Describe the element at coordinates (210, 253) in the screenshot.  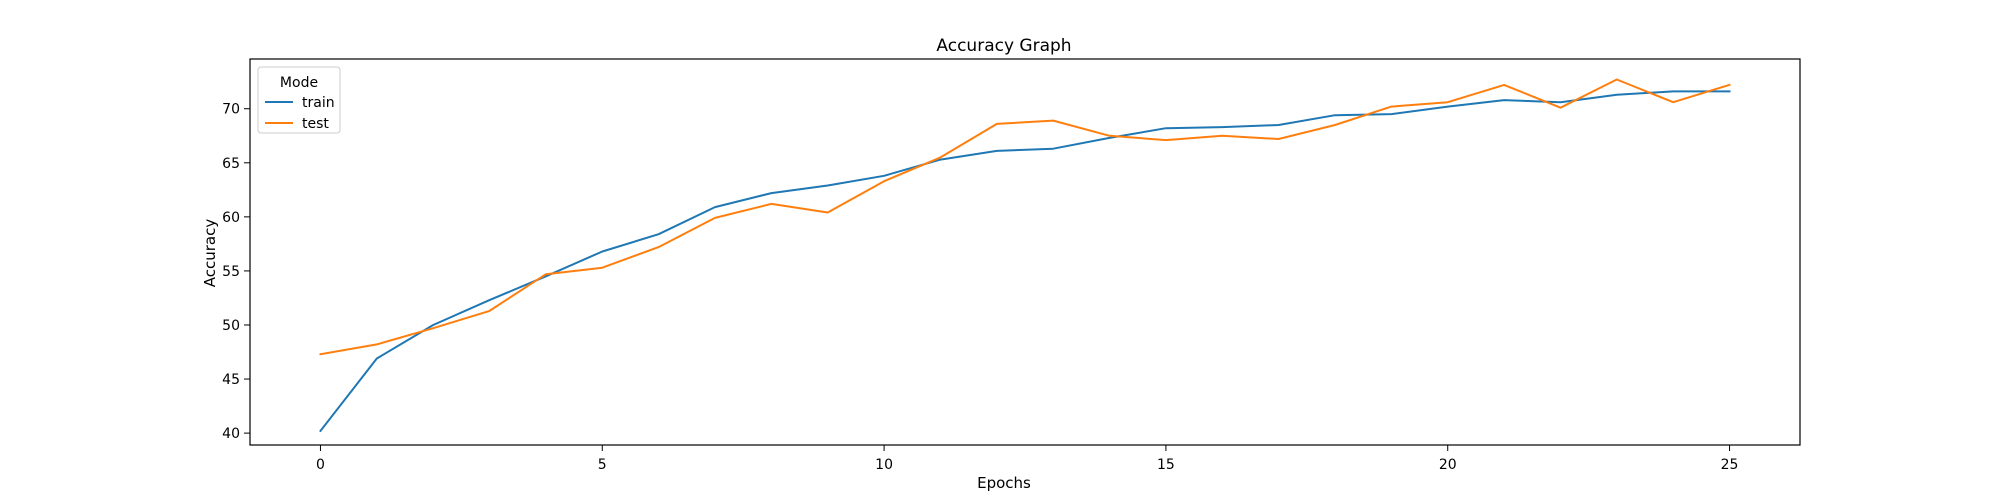
I see `y-axis-label: Accuracy` at that location.